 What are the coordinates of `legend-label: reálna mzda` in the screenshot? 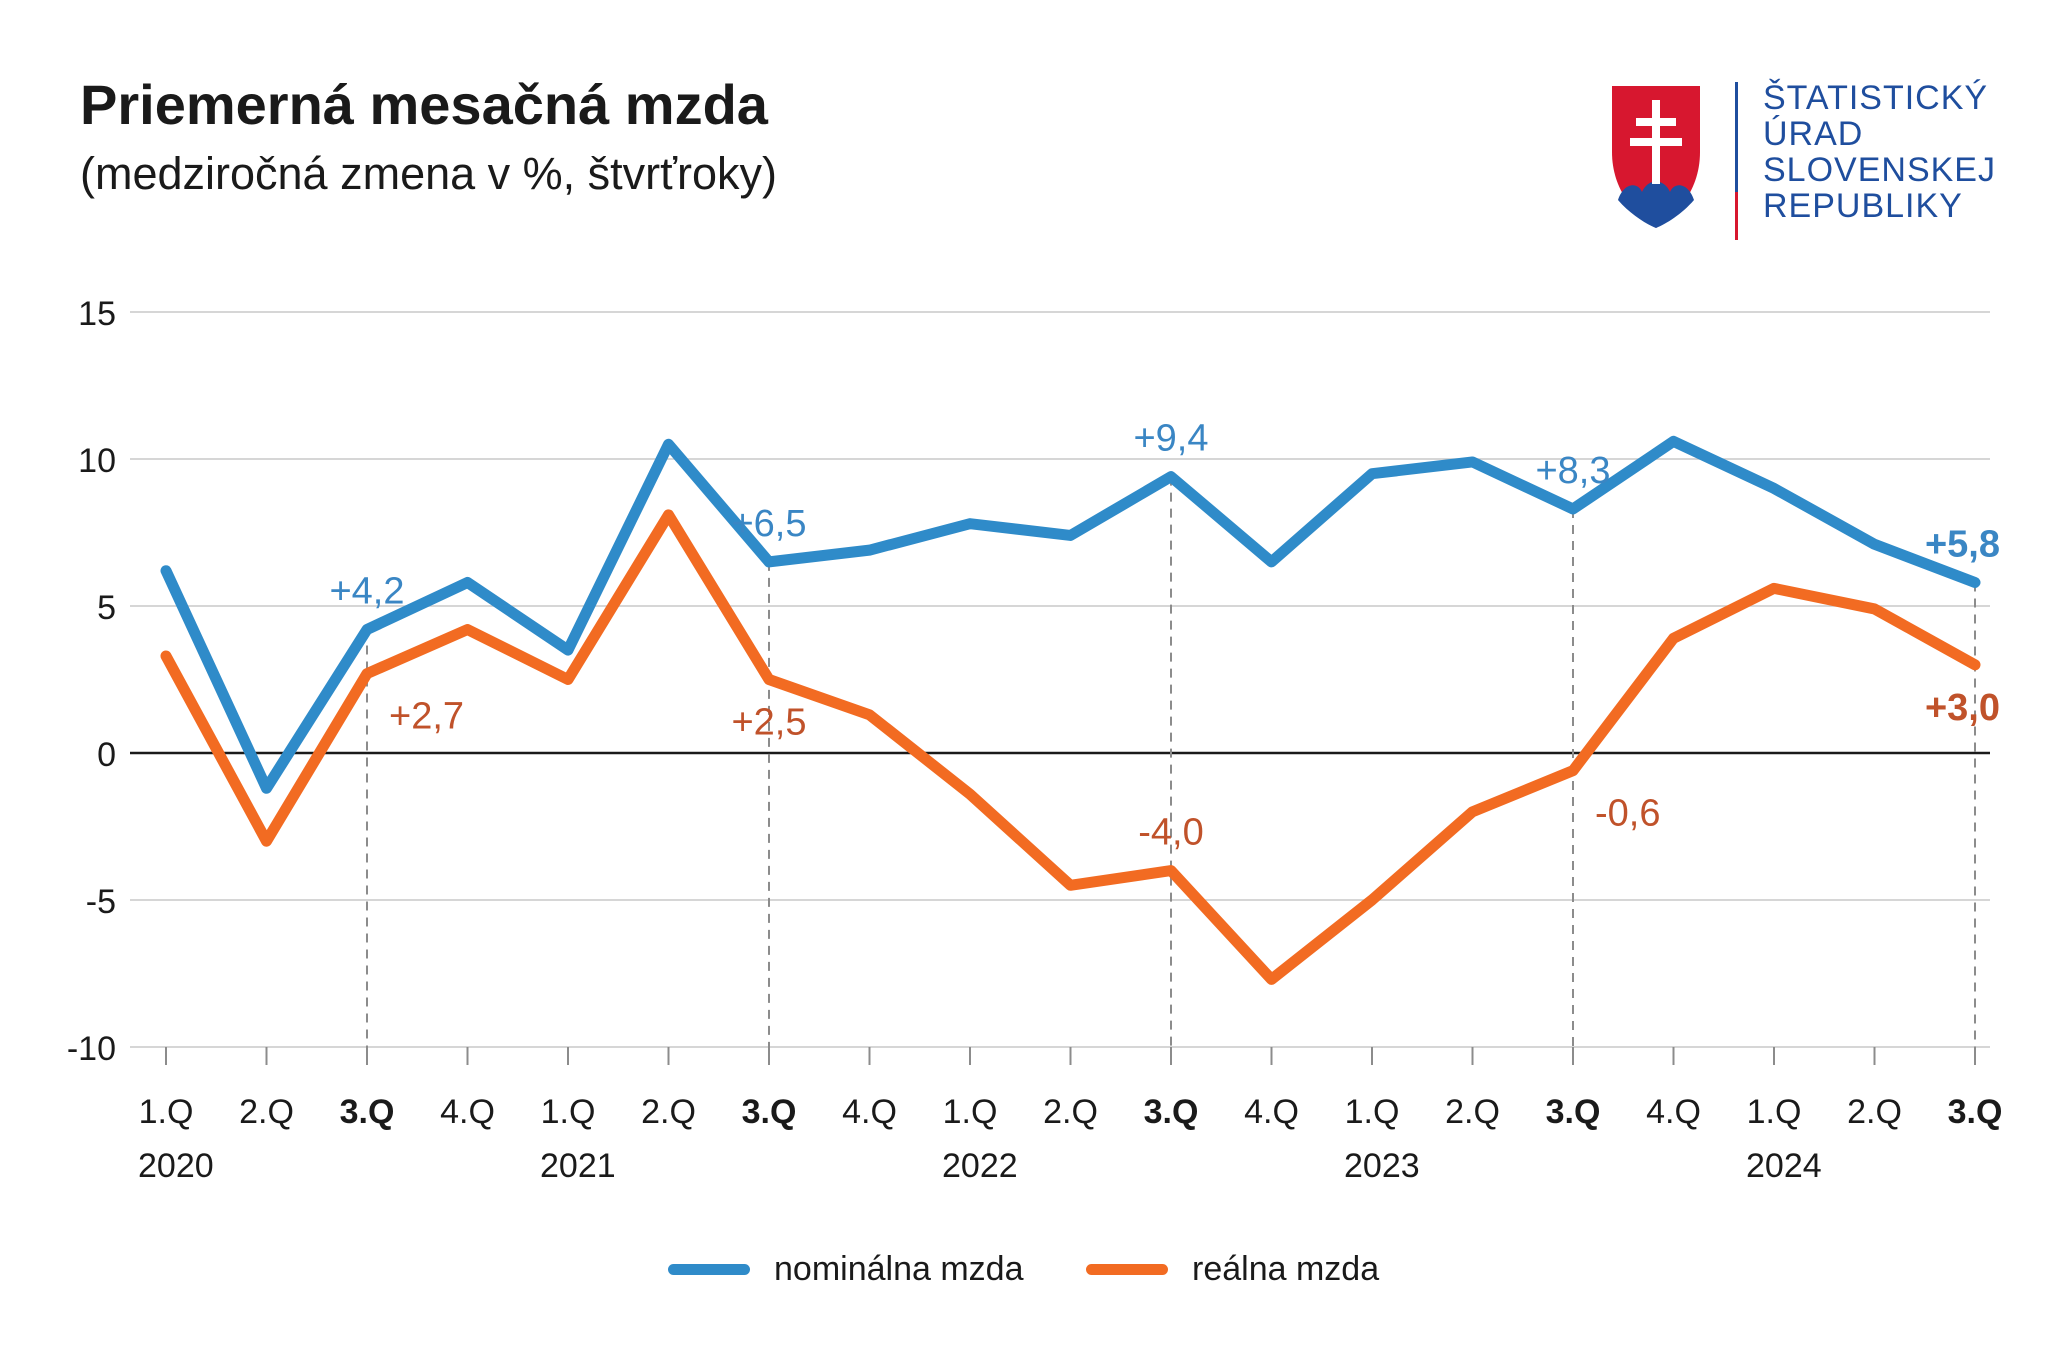 It's located at (1286, 1269).